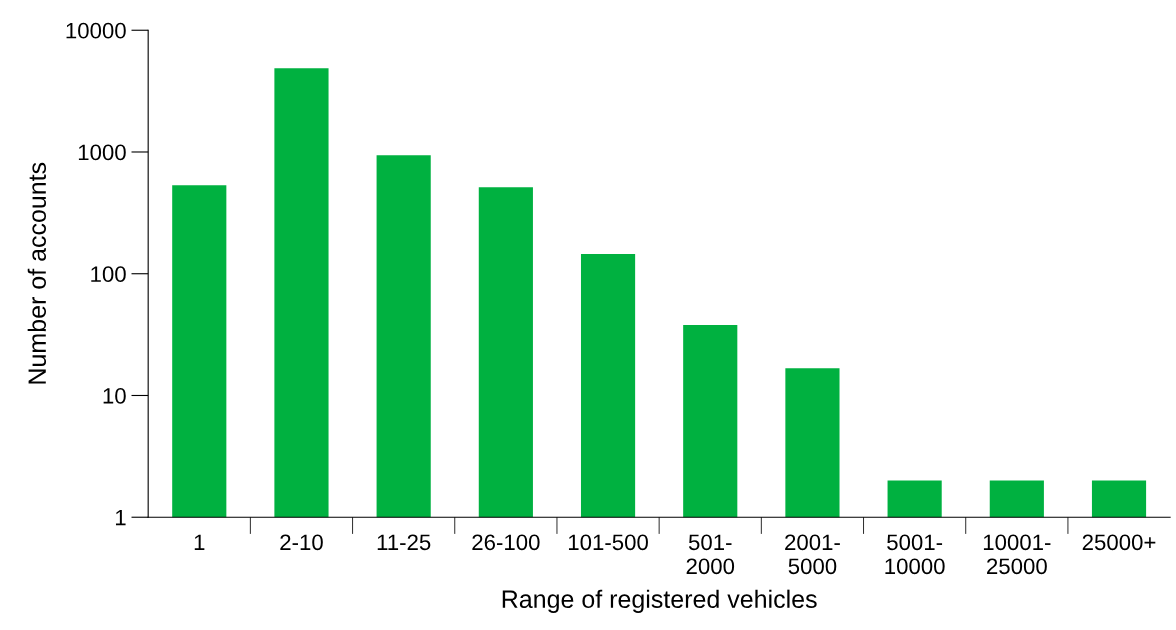 The image size is (1176, 630). What do you see at coordinates (710, 554) in the screenshot?
I see `x-tick-label: 501- 2000` at bounding box center [710, 554].